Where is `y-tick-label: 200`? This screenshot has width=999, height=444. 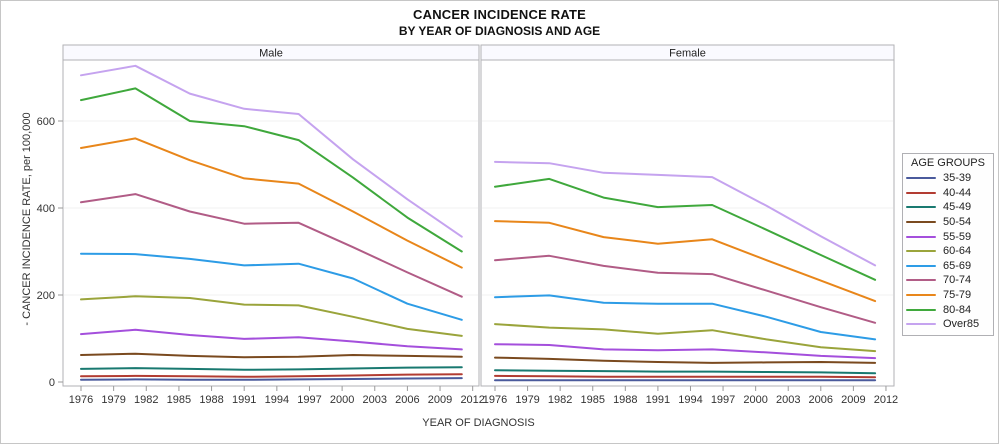 y-tick-label: 200 is located at coordinates (46, 296).